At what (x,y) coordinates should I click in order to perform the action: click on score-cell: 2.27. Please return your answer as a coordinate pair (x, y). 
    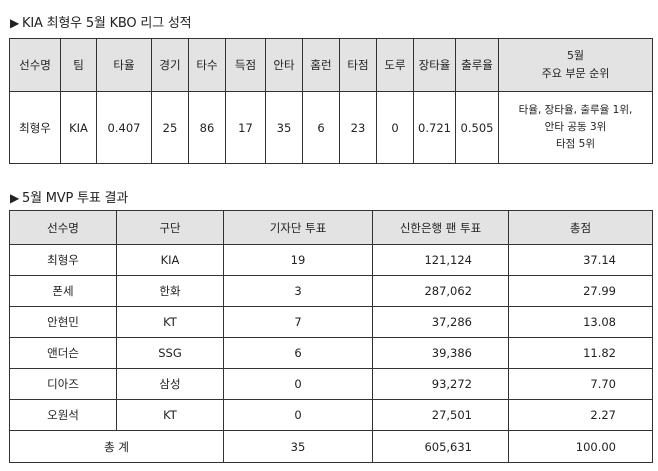
    Looking at the image, I should click on (580, 415).